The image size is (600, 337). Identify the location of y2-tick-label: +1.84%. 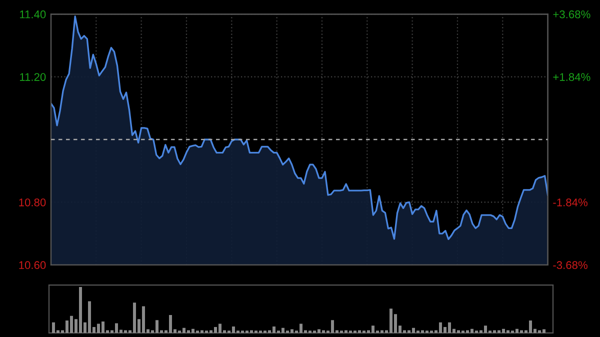
(571, 77).